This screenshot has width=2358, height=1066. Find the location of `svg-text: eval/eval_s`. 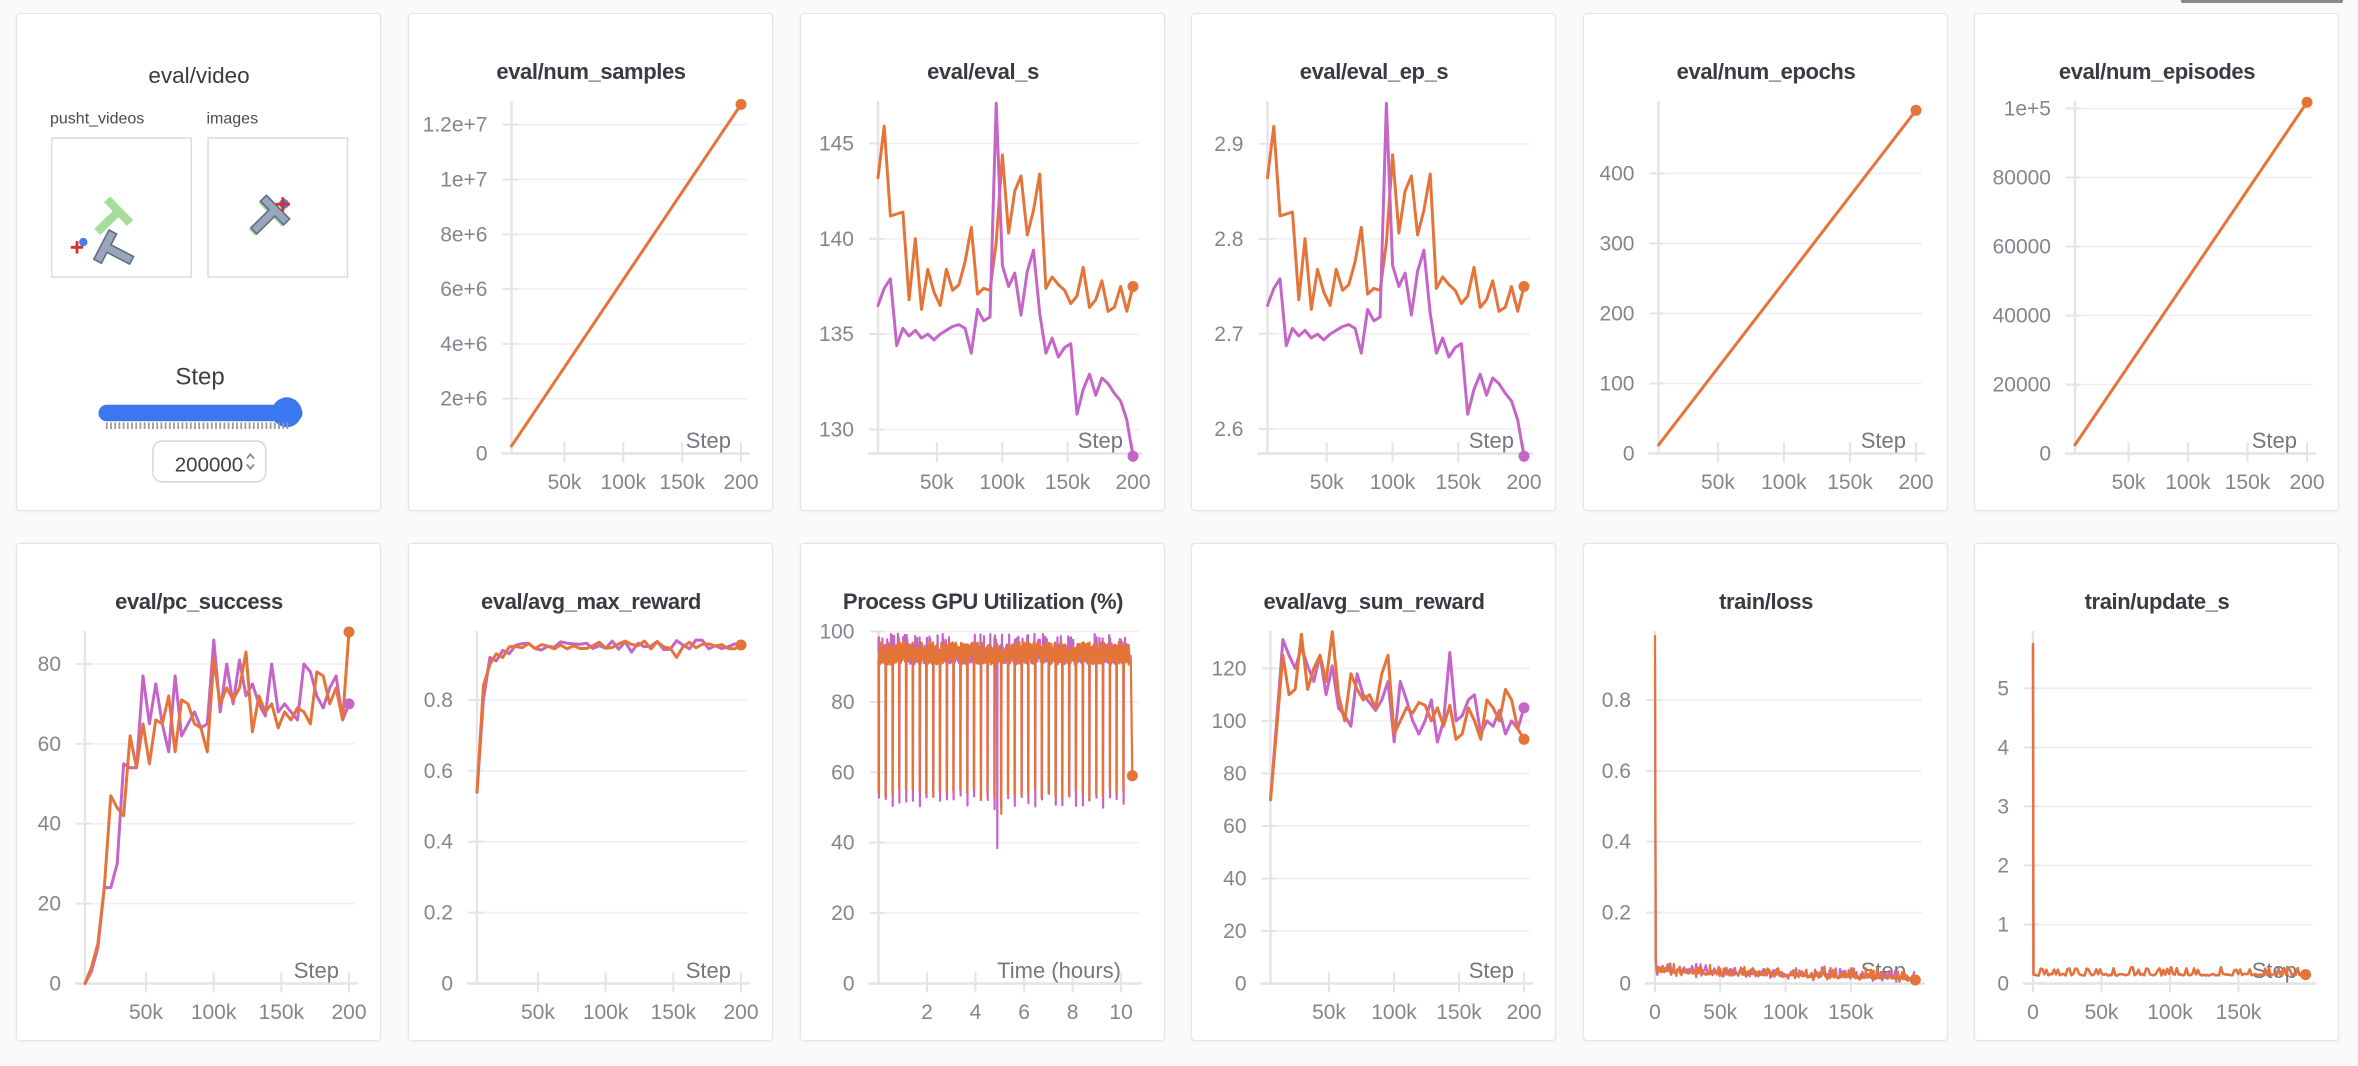

svg-text: eval/eval_s is located at coordinates (983, 71).